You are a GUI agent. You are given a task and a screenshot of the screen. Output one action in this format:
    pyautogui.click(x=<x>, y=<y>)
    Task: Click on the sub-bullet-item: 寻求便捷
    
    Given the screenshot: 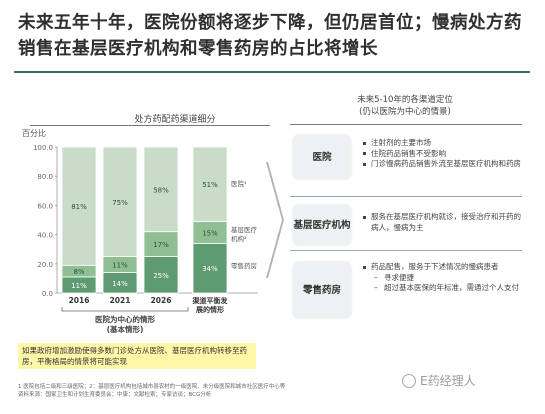 What is the action you would take?
    pyautogui.click(x=442, y=278)
    